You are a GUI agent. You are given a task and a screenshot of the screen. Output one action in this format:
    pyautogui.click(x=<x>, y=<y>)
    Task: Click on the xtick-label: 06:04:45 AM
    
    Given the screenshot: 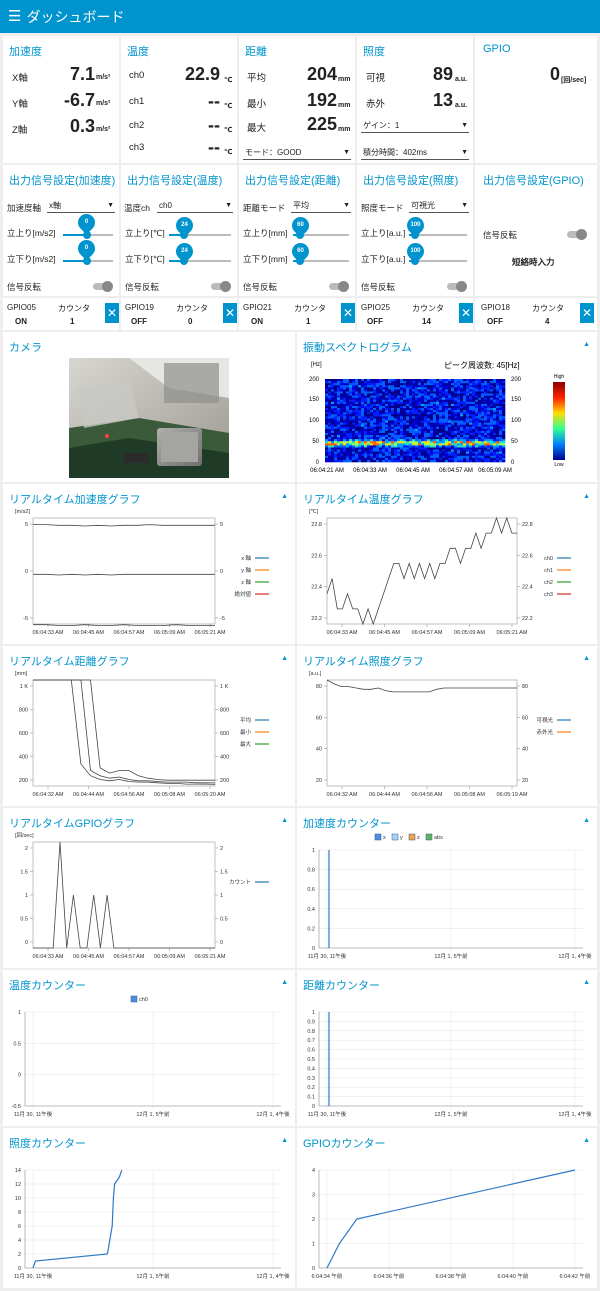 What is the action you would take?
    pyautogui.click(x=384, y=633)
    